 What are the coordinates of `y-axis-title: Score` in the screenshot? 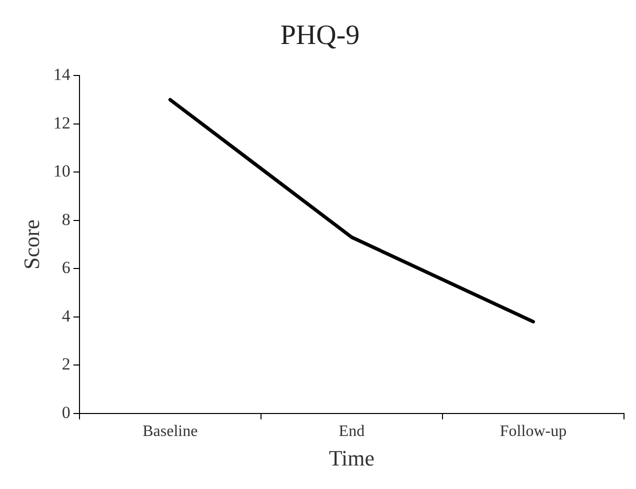 It's located at (31, 244).